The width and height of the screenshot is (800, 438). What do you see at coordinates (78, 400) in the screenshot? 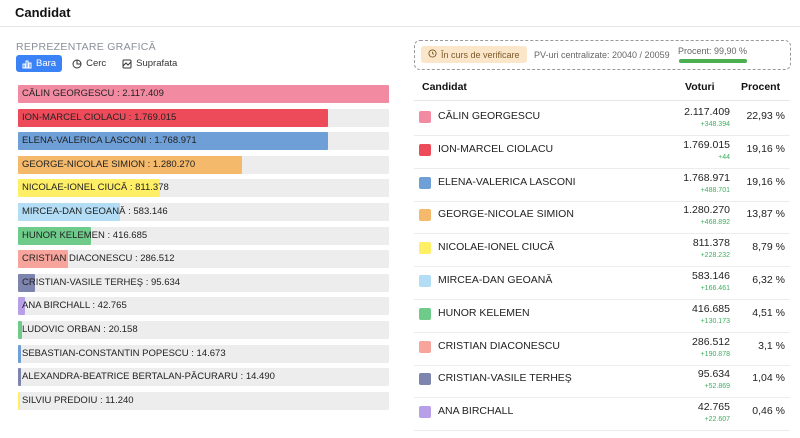
I see `bar-label: SILVIU PREDOIU : 11.240` at bounding box center [78, 400].